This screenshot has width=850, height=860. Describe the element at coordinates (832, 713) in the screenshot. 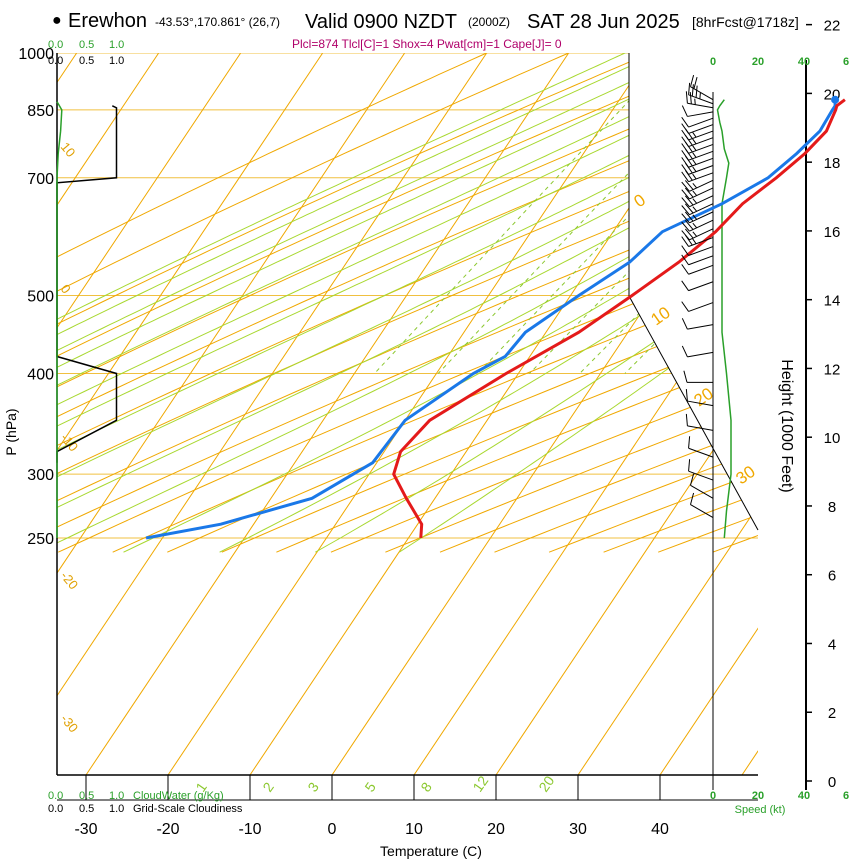

I see `height-tick-label: 2` at that location.